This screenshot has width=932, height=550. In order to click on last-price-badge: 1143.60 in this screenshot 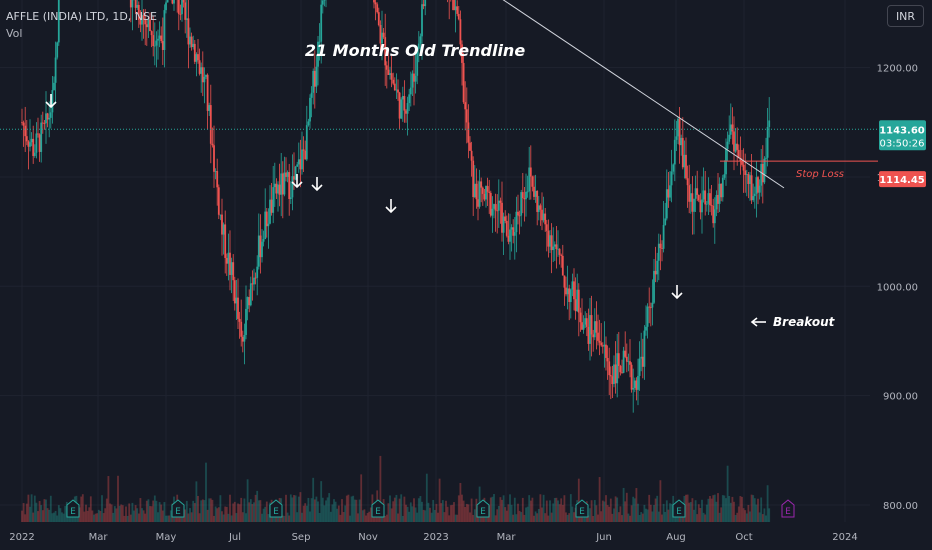, I will do `click(902, 130)`.